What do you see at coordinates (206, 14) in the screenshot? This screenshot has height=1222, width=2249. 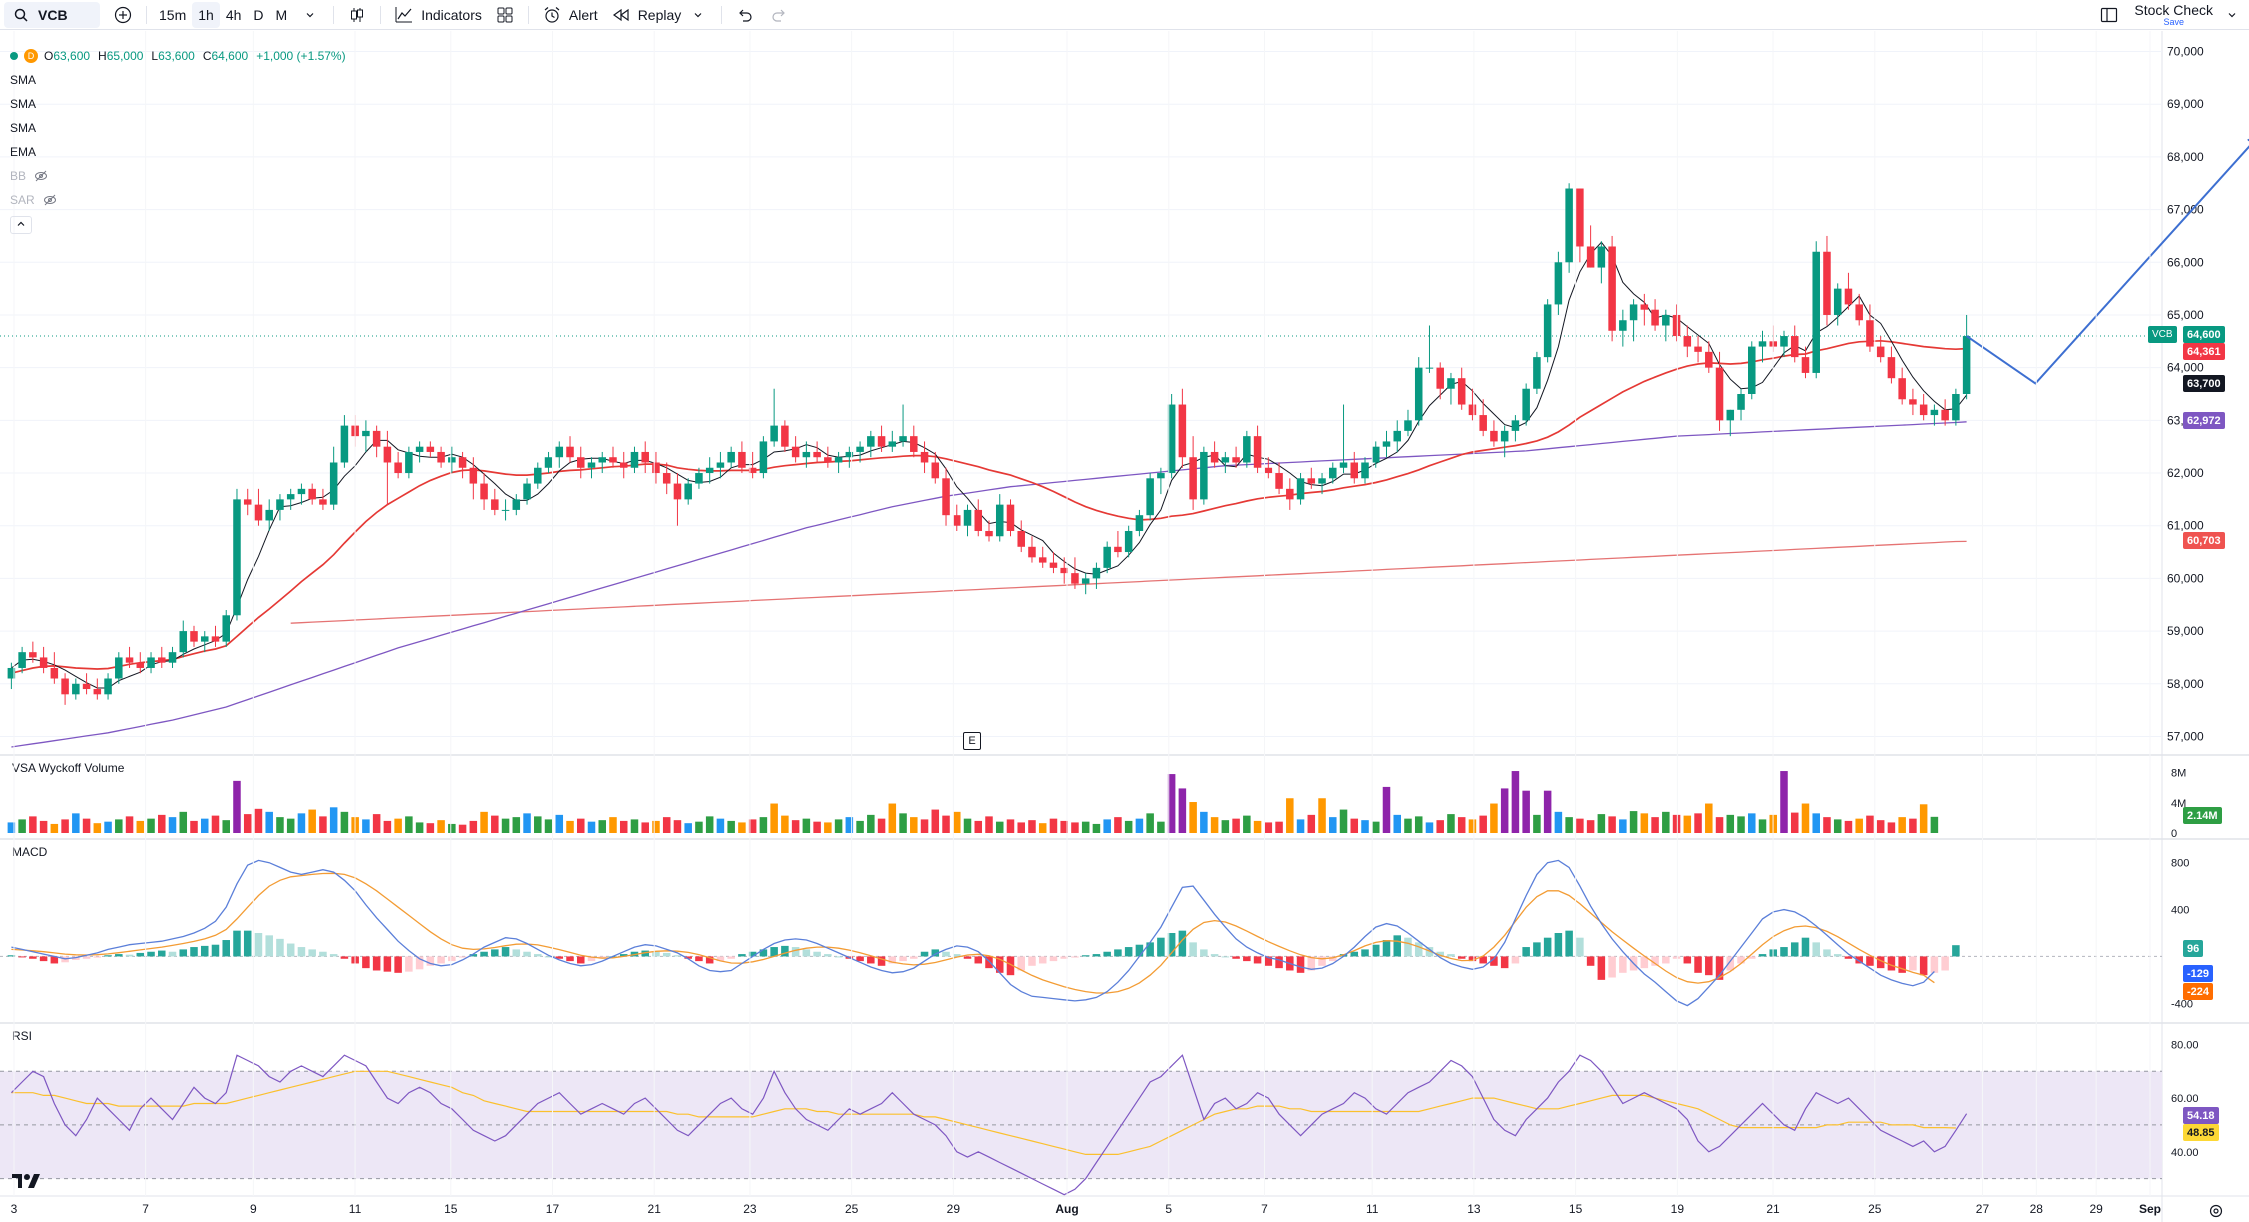 I see `interval-1h: 1h` at bounding box center [206, 14].